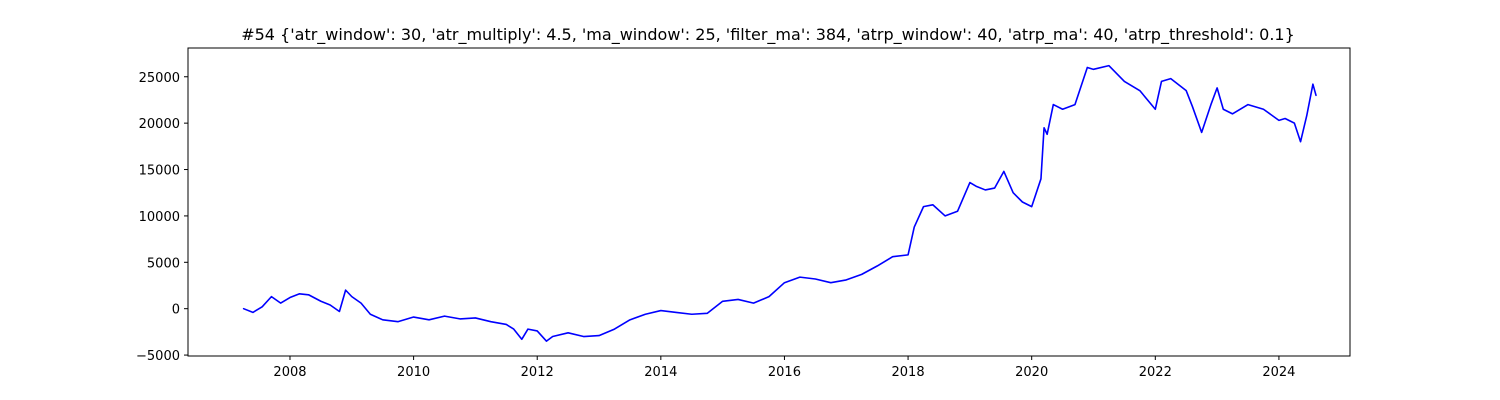 The height and width of the screenshot is (400, 1500). I want to click on x-tick-label: 2022, so click(1155, 372).